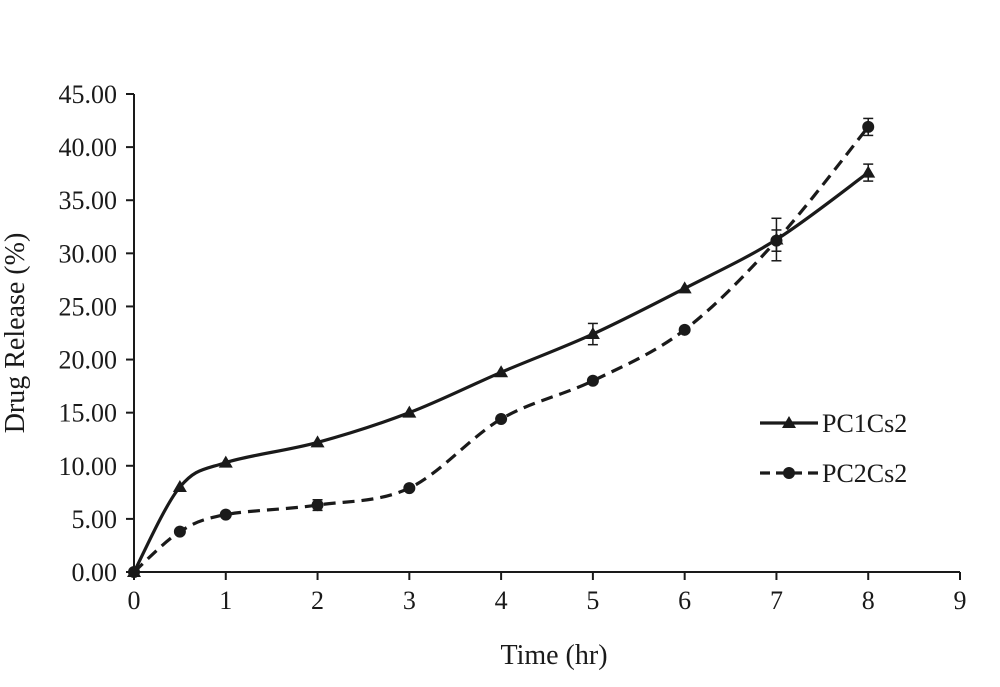 This screenshot has width=1000, height=687. I want to click on y-tick-label: 20.00, so click(88, 360).